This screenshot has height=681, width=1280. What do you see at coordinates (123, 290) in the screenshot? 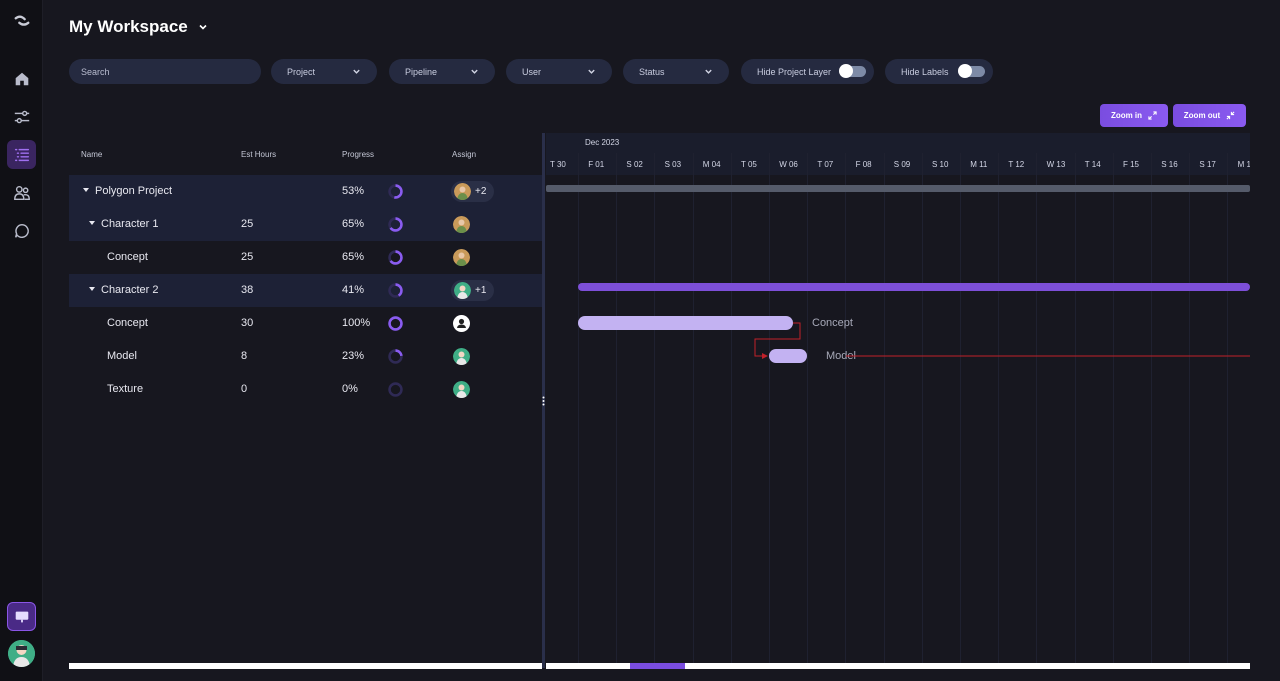
I see `row-name: Character 2` at bounding box center [123, 290].